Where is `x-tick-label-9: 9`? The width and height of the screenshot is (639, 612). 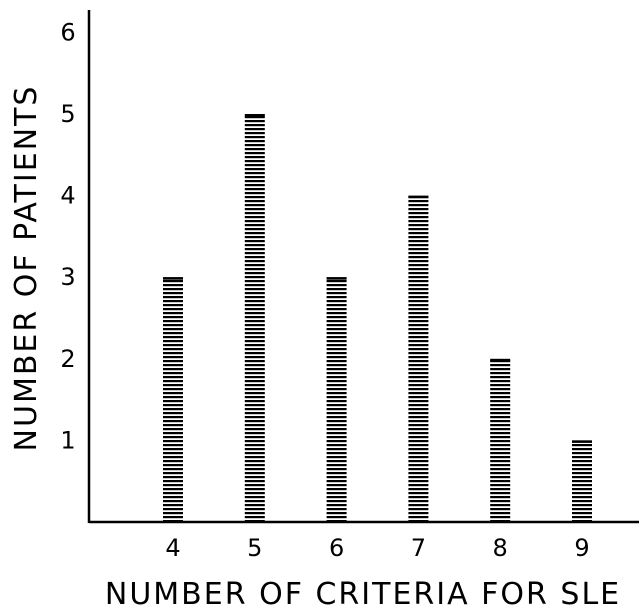 x-tick-label-9: 9 is located at coordinates (581, 548).